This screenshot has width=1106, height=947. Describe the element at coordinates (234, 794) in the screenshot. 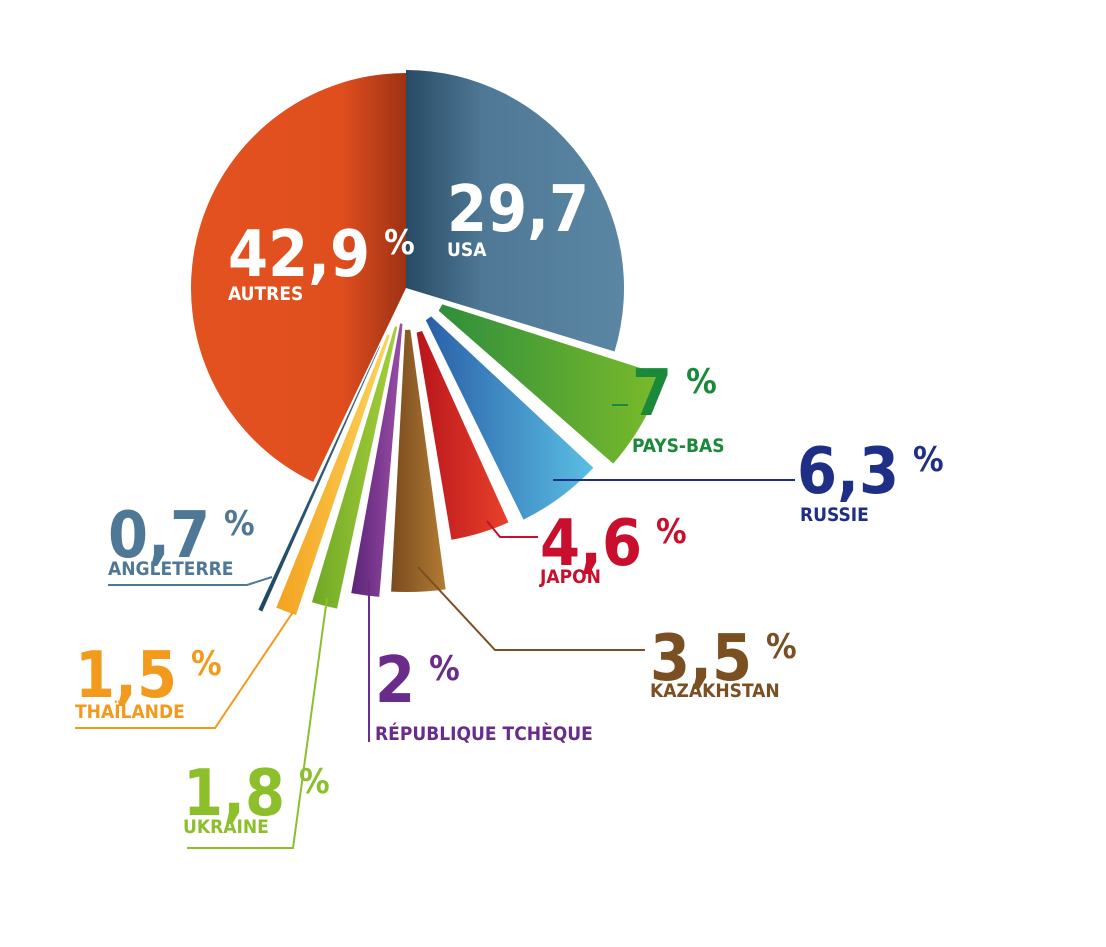

I see `value-label-ukraine: 1,8` at that location.